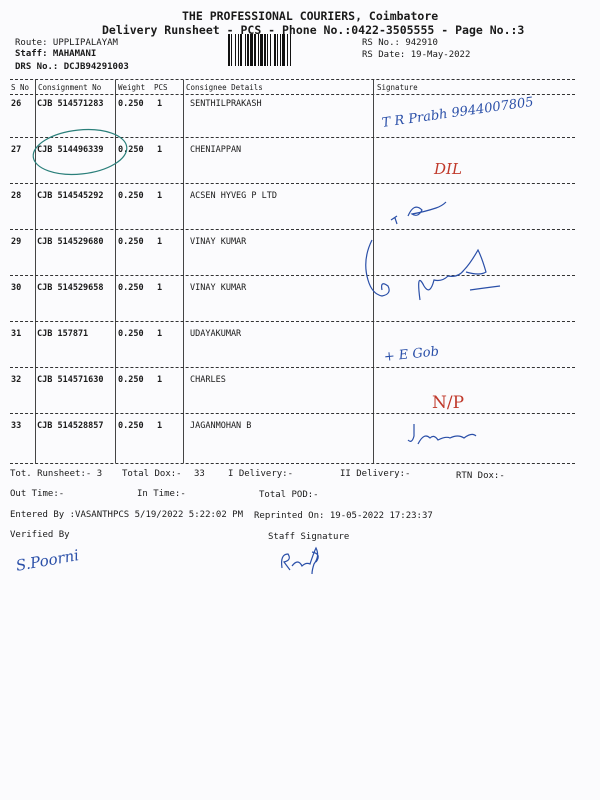 Image resolution: width=600 pixels, height=800 pixels. I want to click on cell-consignee: SENTHILPRAKASH, so click(226, 104).